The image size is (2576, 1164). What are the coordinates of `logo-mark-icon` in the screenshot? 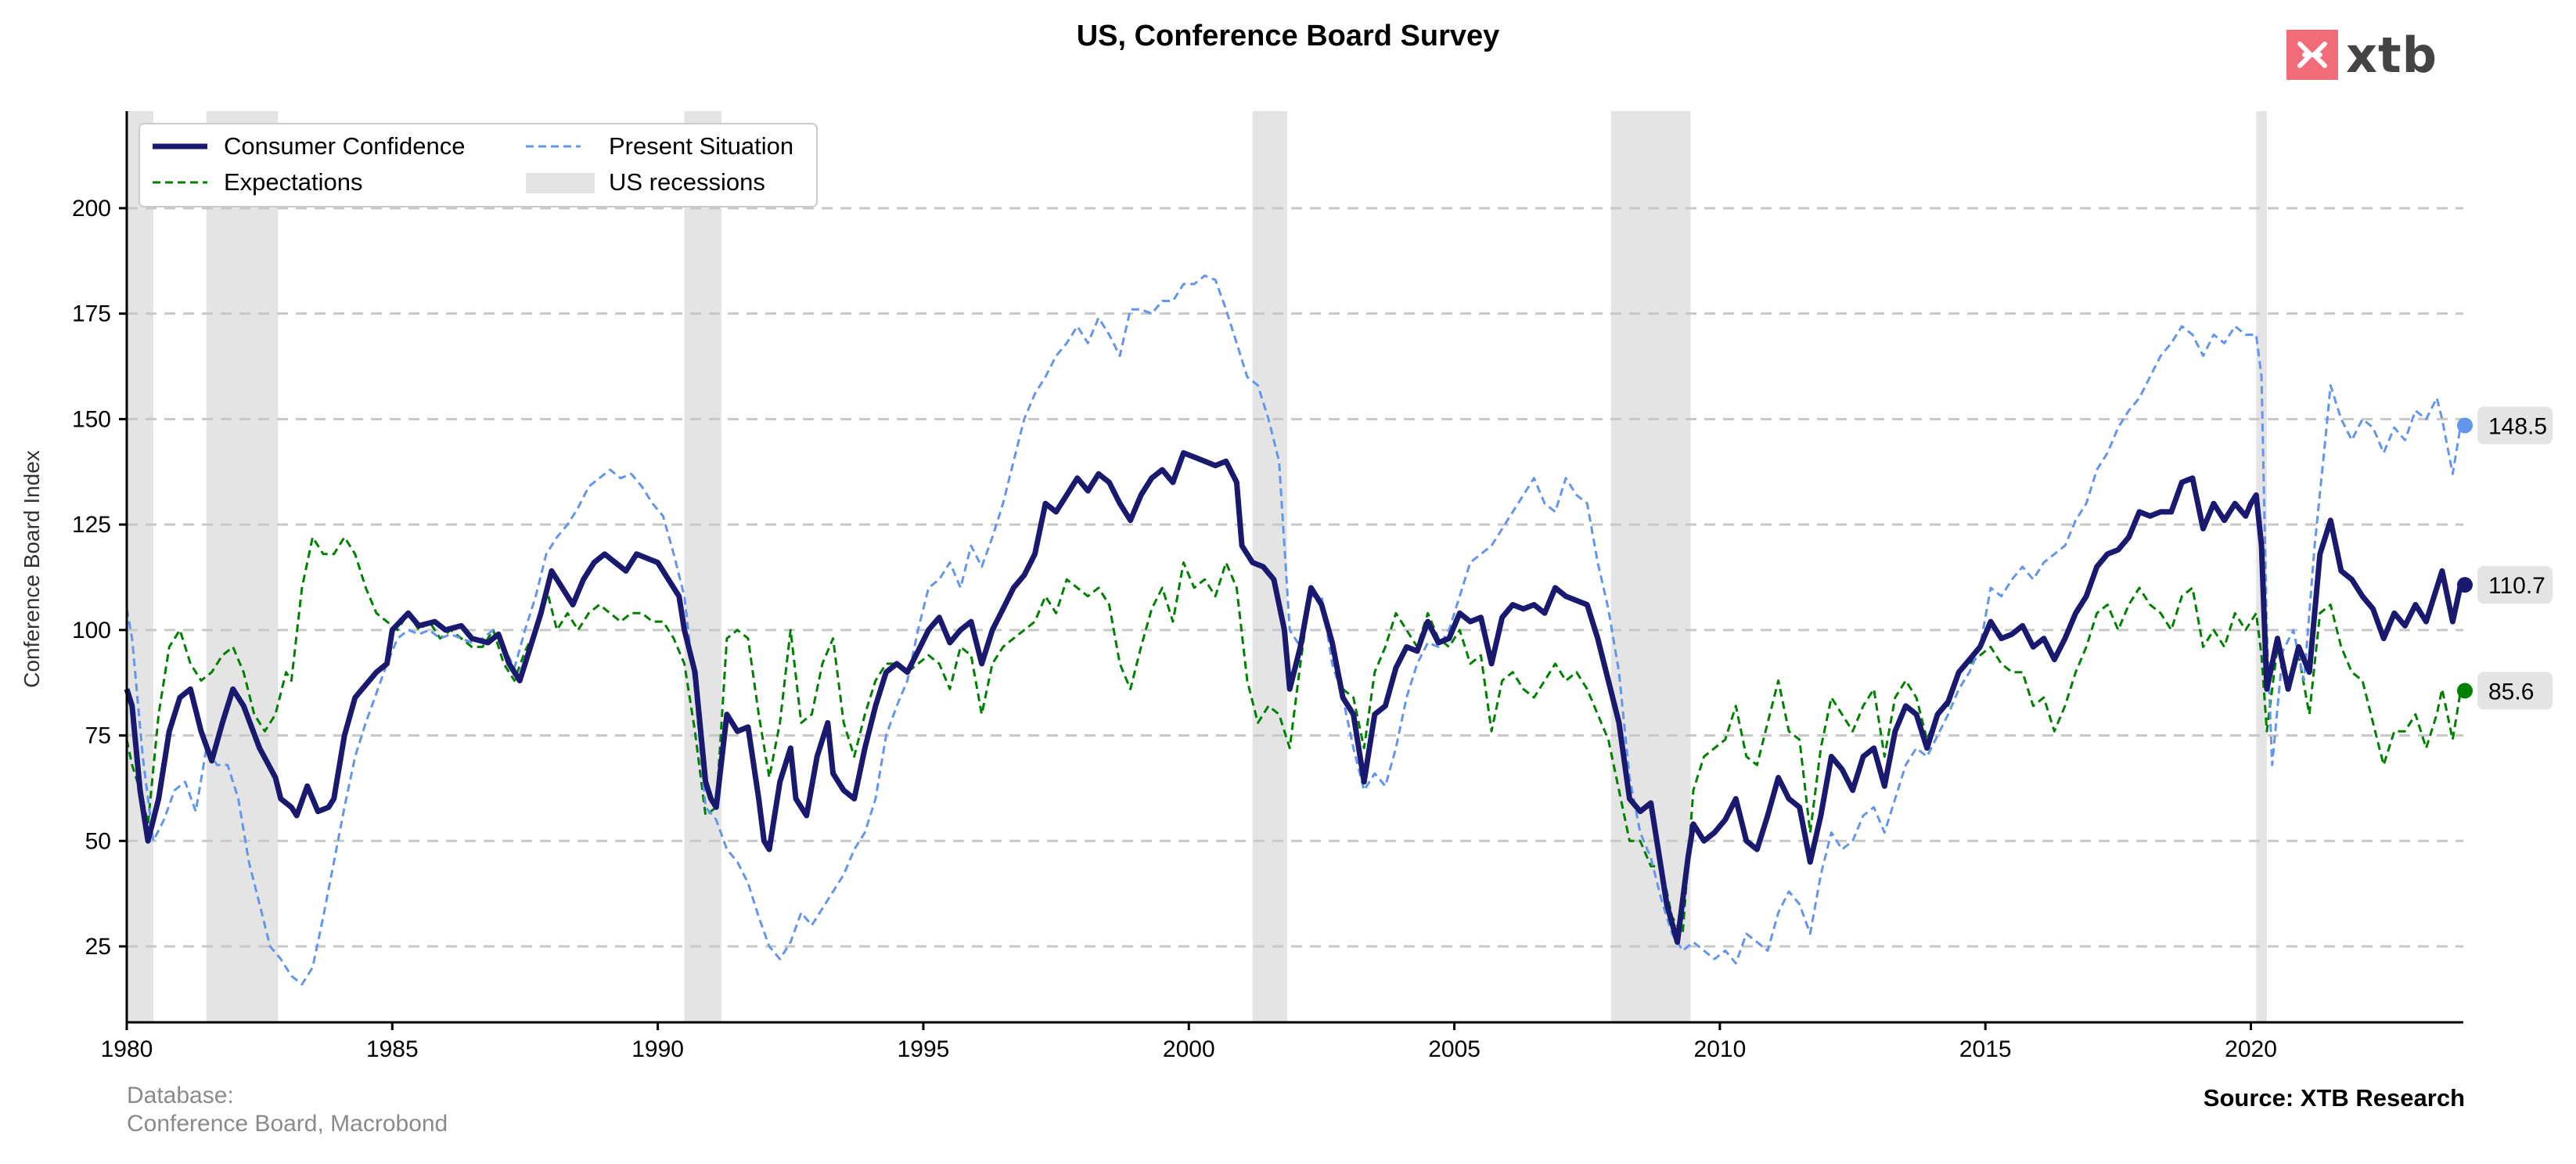 It's located at (2312, 55).